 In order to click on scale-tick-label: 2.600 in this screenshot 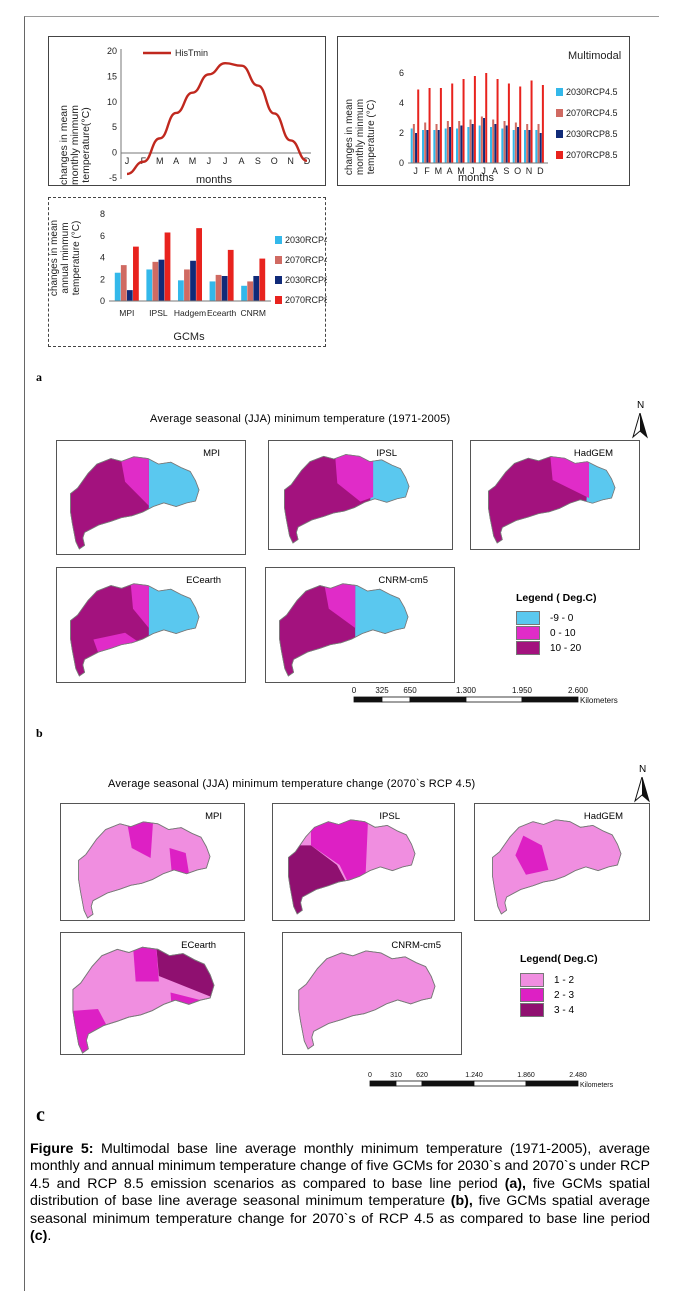, I will do `click(578, 690)`.